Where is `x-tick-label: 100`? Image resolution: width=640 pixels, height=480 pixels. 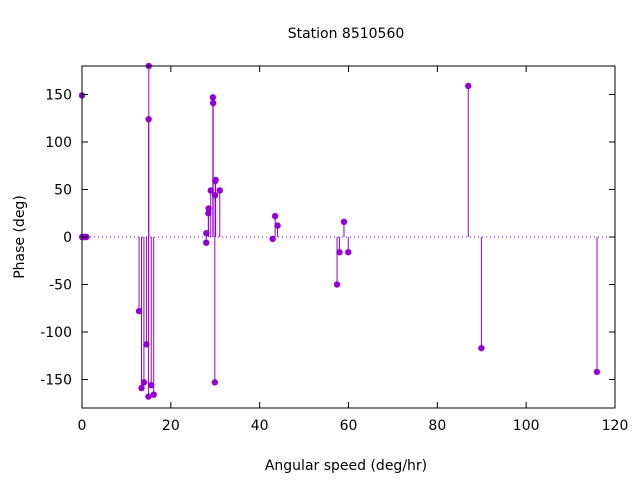
x-tick-label: 100 is located at coordinates (526, 426).